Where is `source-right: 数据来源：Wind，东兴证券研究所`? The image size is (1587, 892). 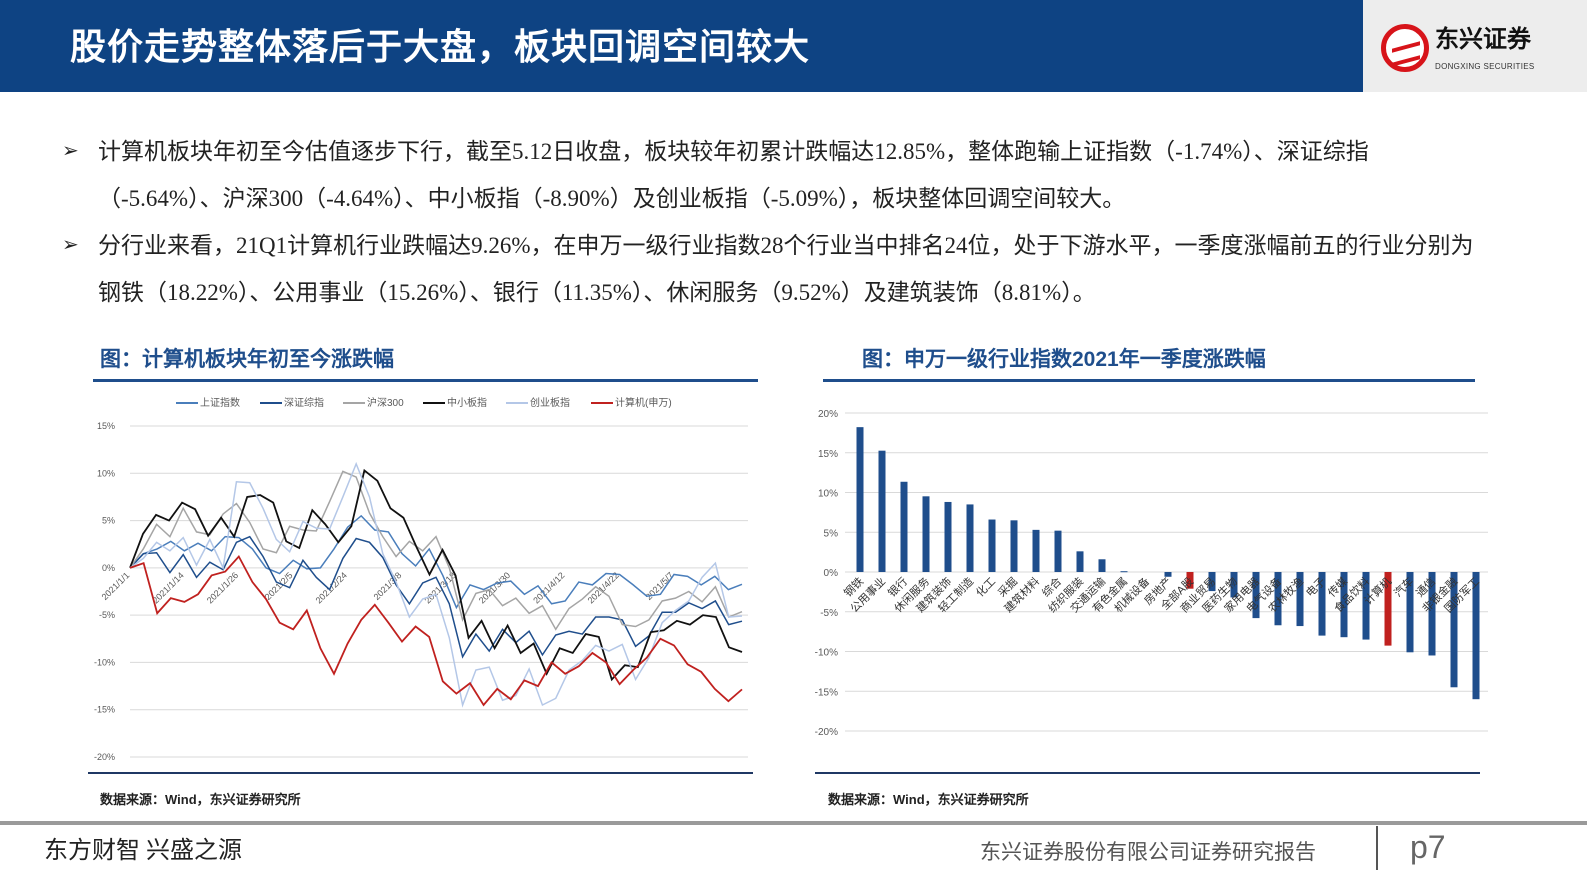
source-right: 数据来源：Wind，东兴证券研究所 is located at coordinates (928, 799).